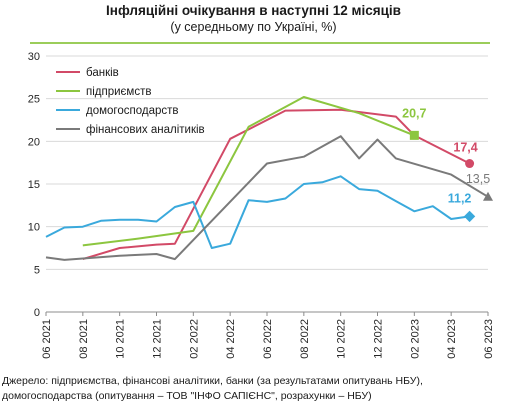 The width and height of the screenshot is (507, 407). Describe the element at coordinates (415, 339) in the screenshot. I see `x-tick-label: 02 2023` at that location.